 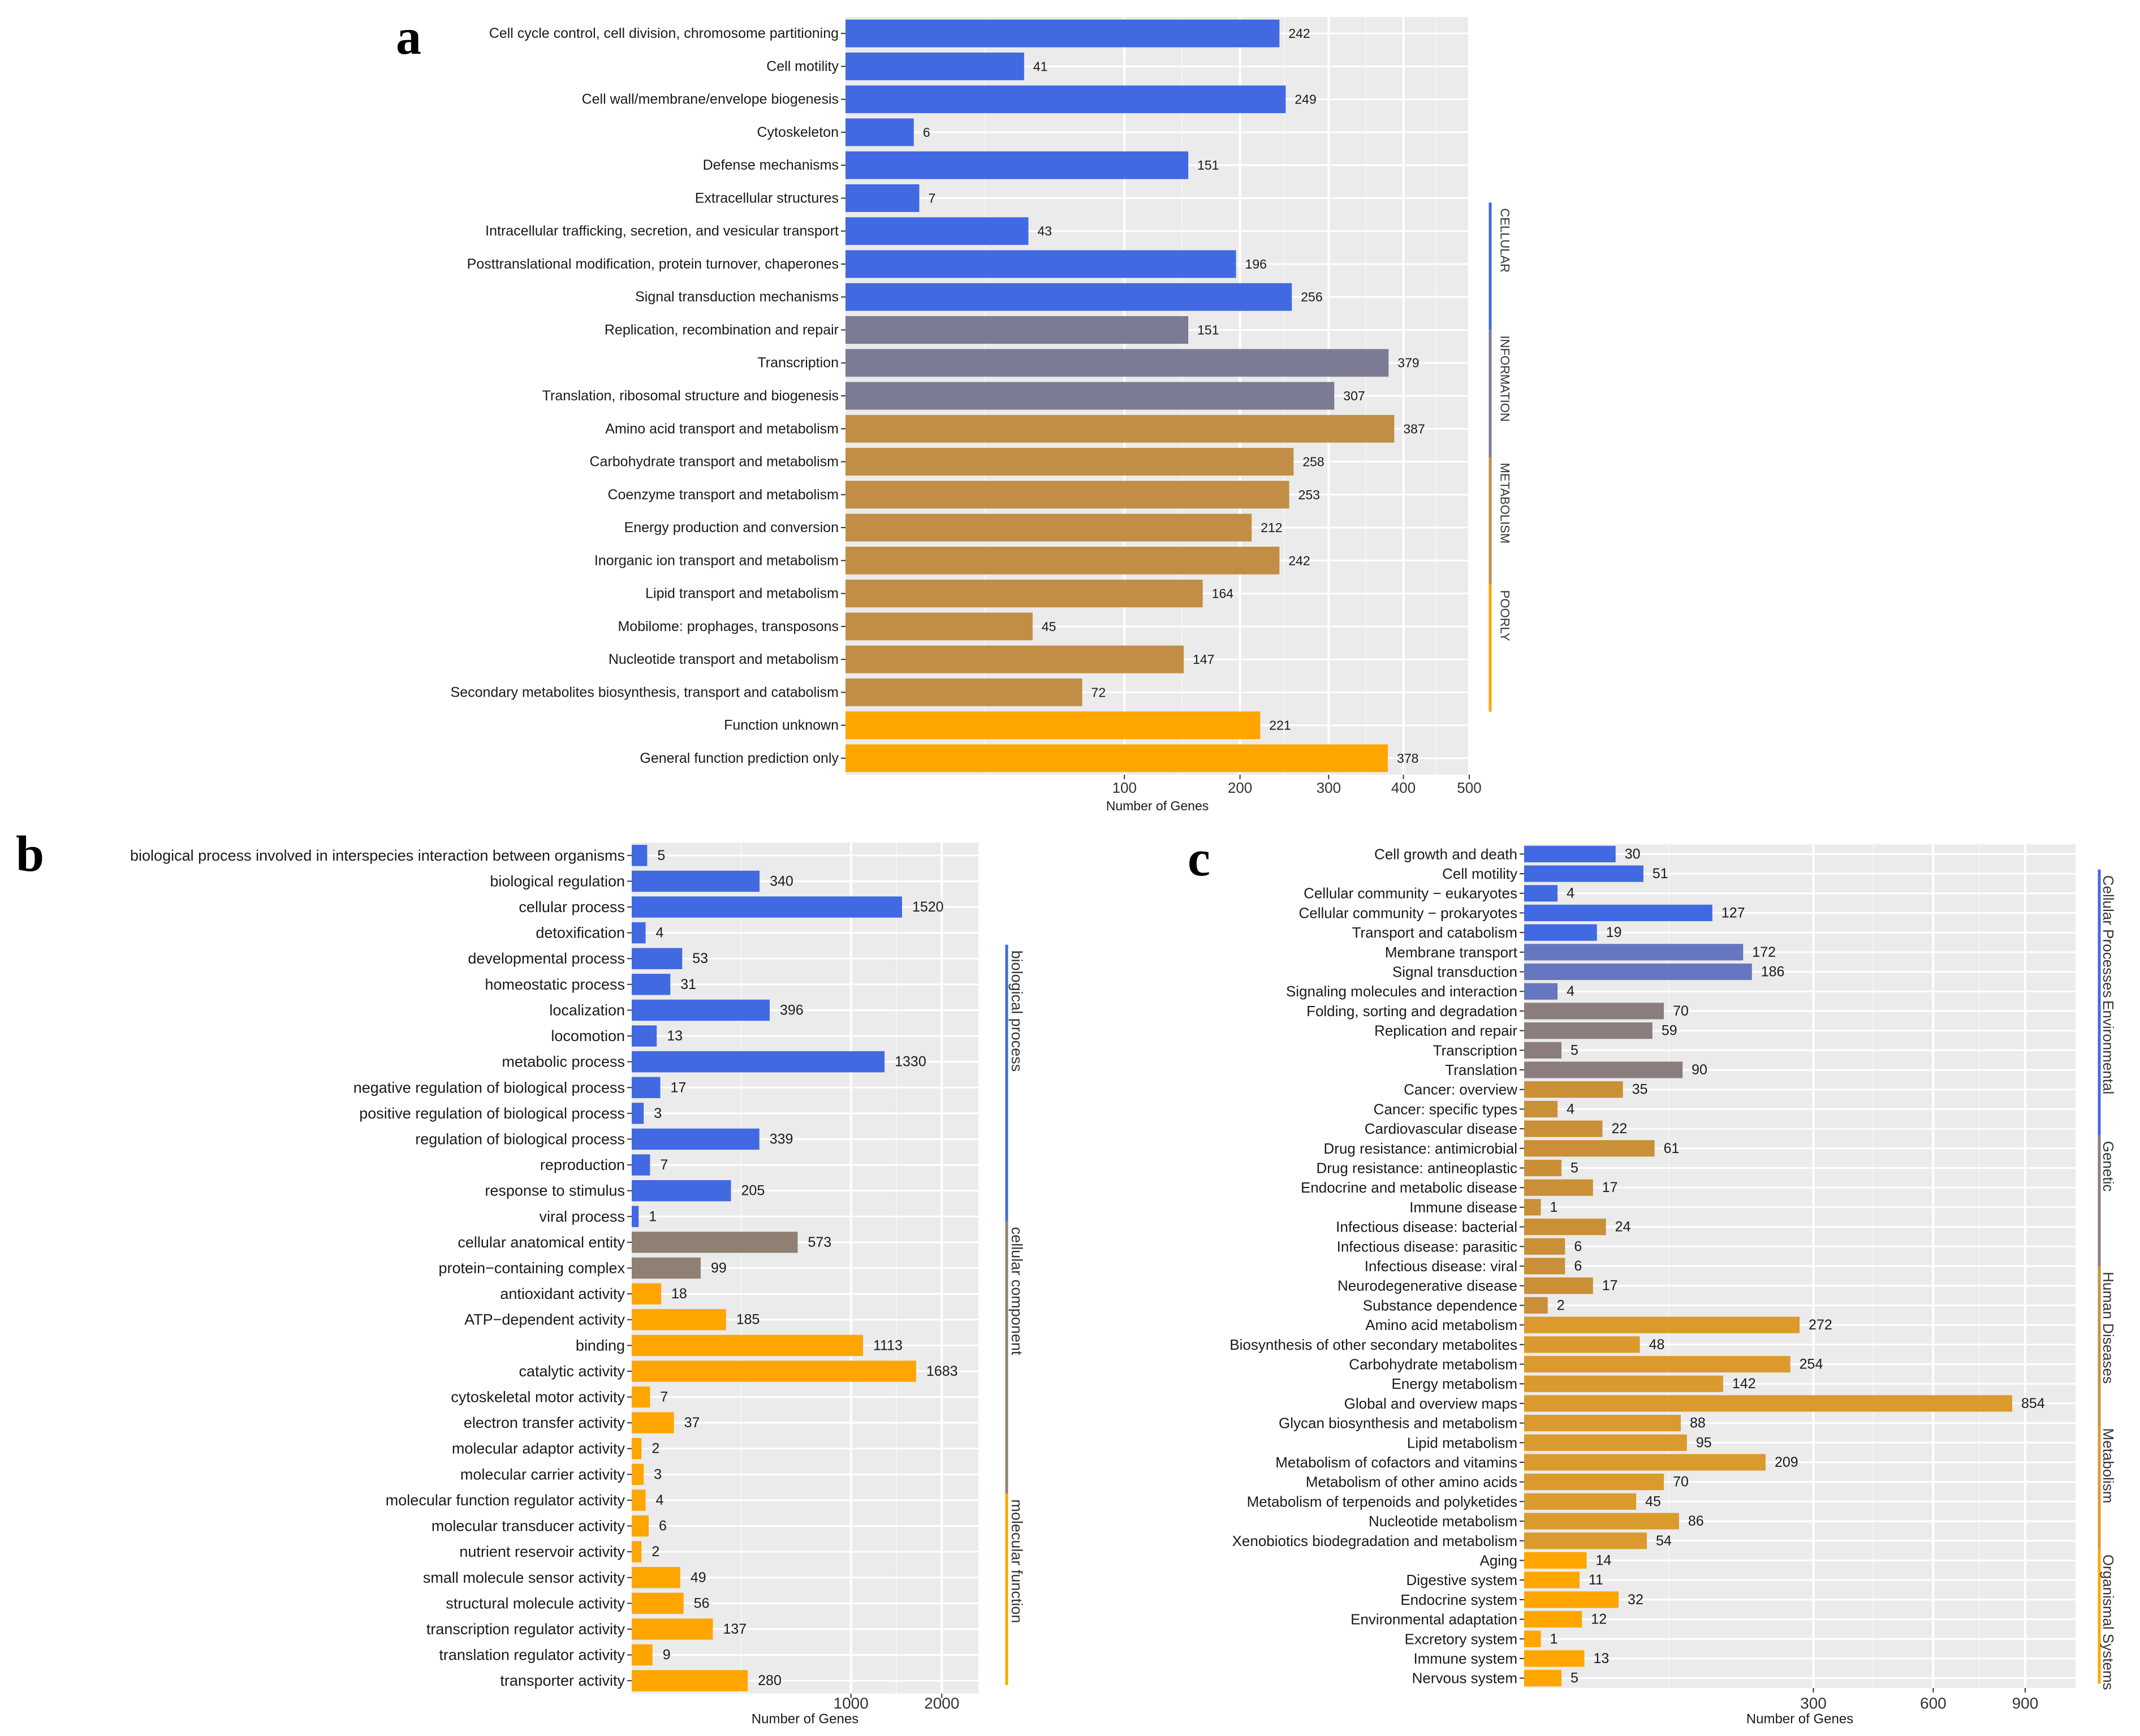 What do you see at coordinates (1223, 593) in the screenshot?
I see `value-label: 164` at bounding box center [1223, 593].